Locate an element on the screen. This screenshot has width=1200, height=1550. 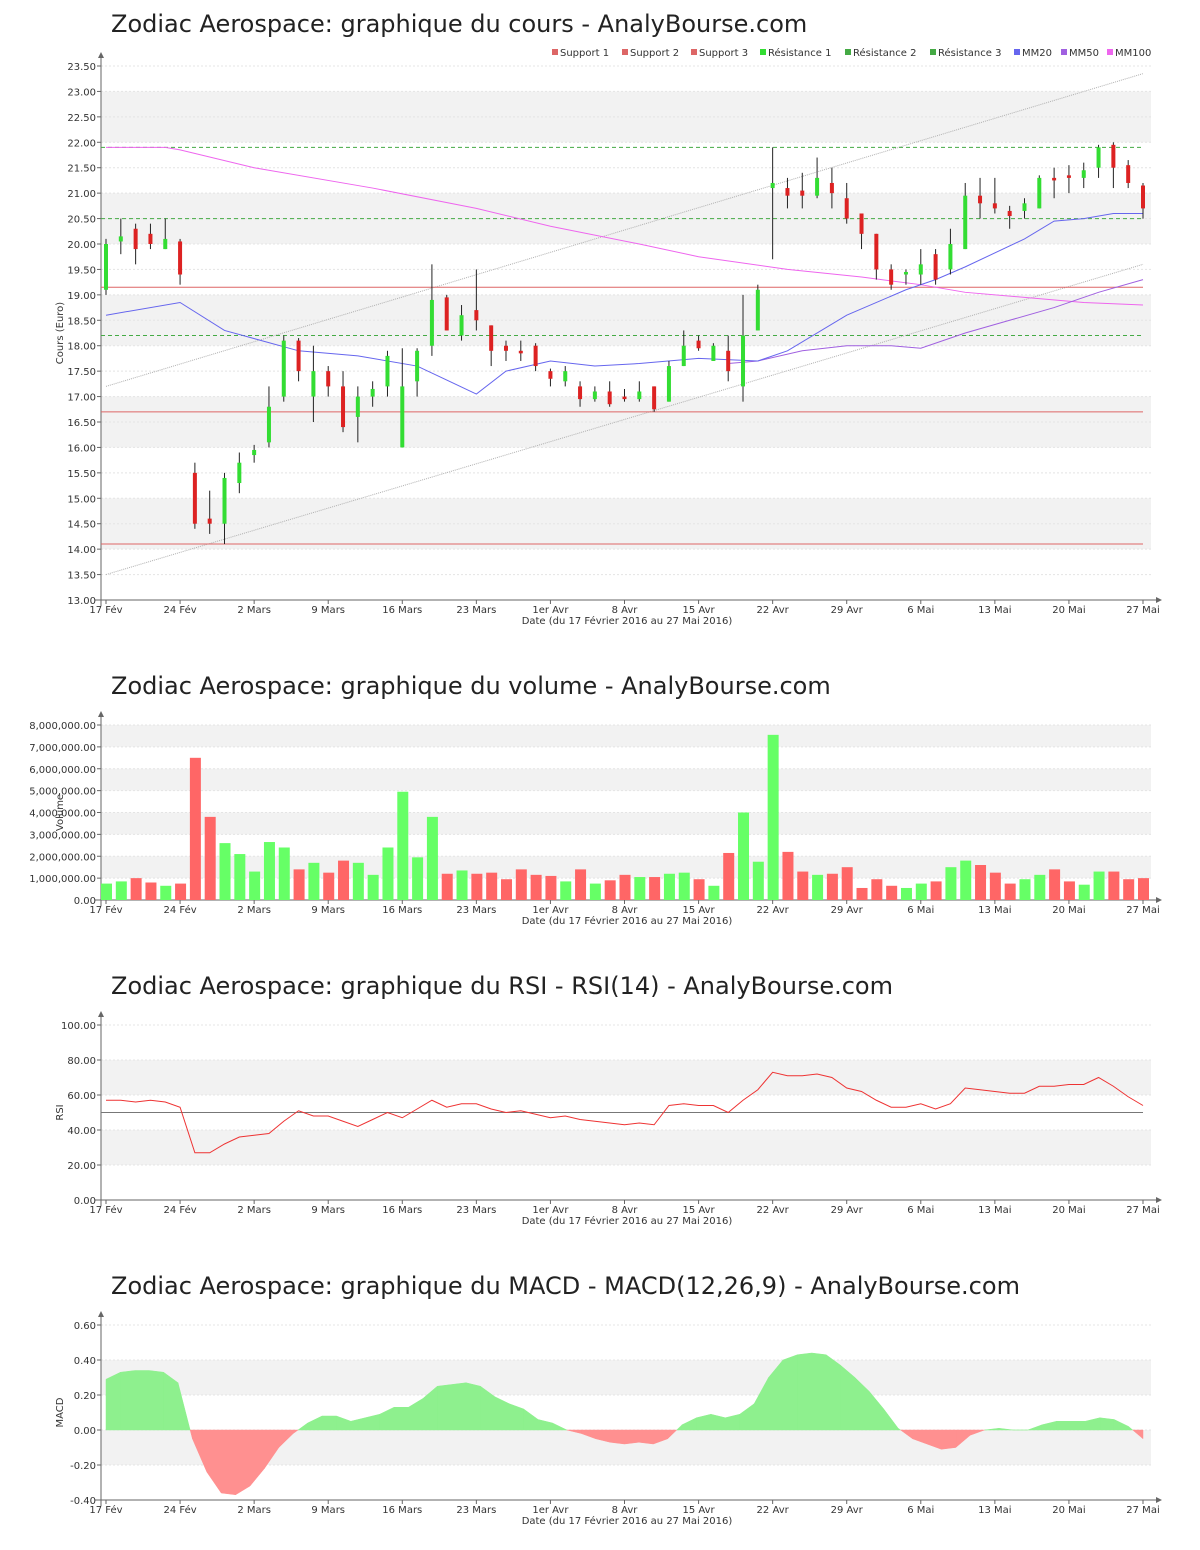
y-tick-label: 15.50 is located at coordinates (81, 474).